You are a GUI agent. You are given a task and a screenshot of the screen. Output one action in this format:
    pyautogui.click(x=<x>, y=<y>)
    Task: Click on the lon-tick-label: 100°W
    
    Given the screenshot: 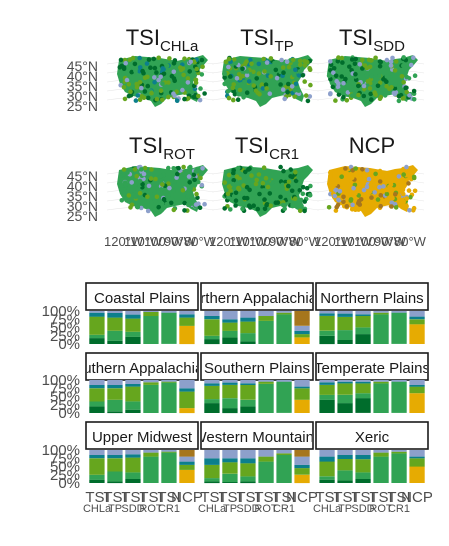 What is the action you would take?
    pyautogui.click(x=269, y=241)
    